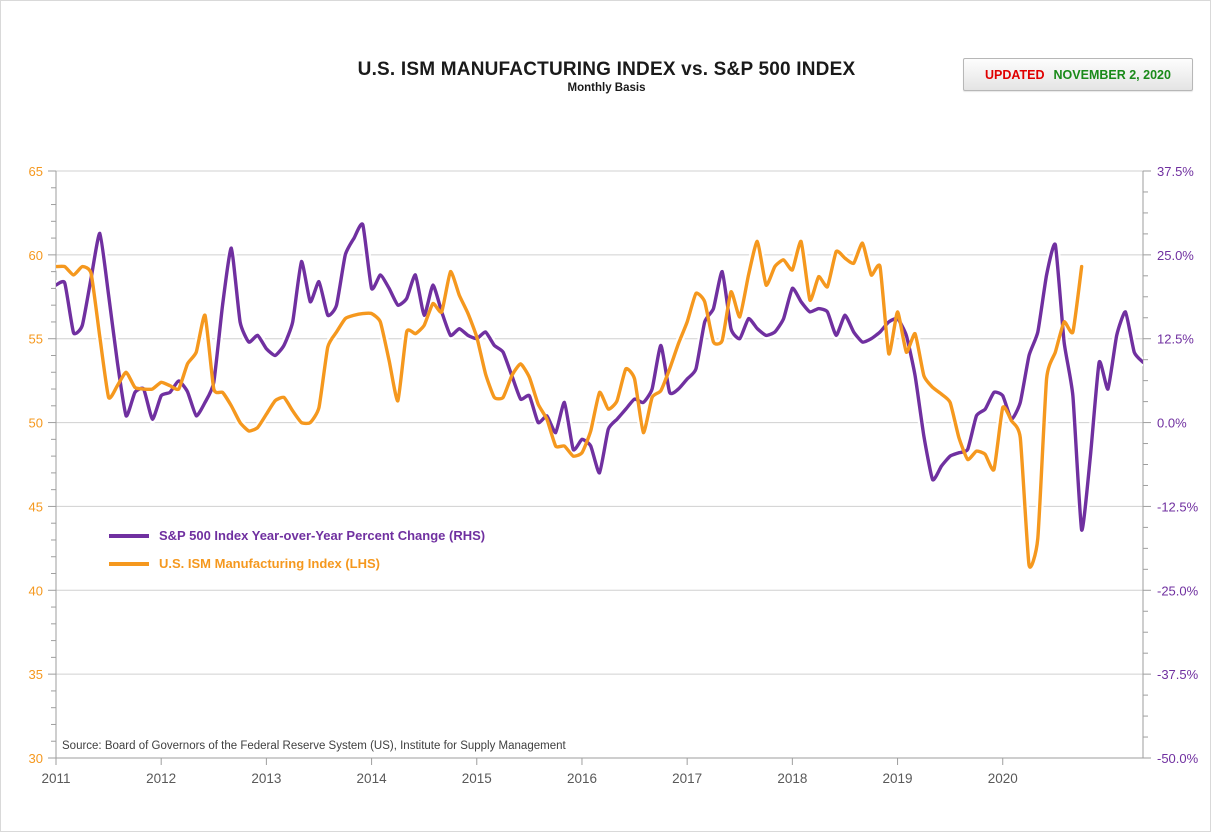  What do you see at coordinates (582, 778) in the screenshot?
I see `x-axis-label: 2016` at bounding box center [582, 778].